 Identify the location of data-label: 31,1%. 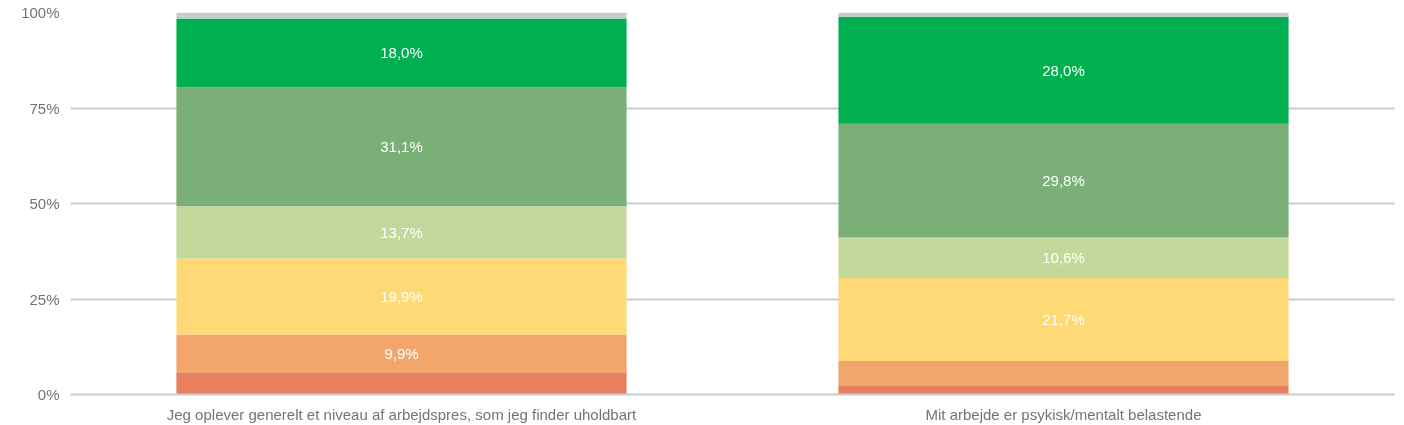
(401, 147).